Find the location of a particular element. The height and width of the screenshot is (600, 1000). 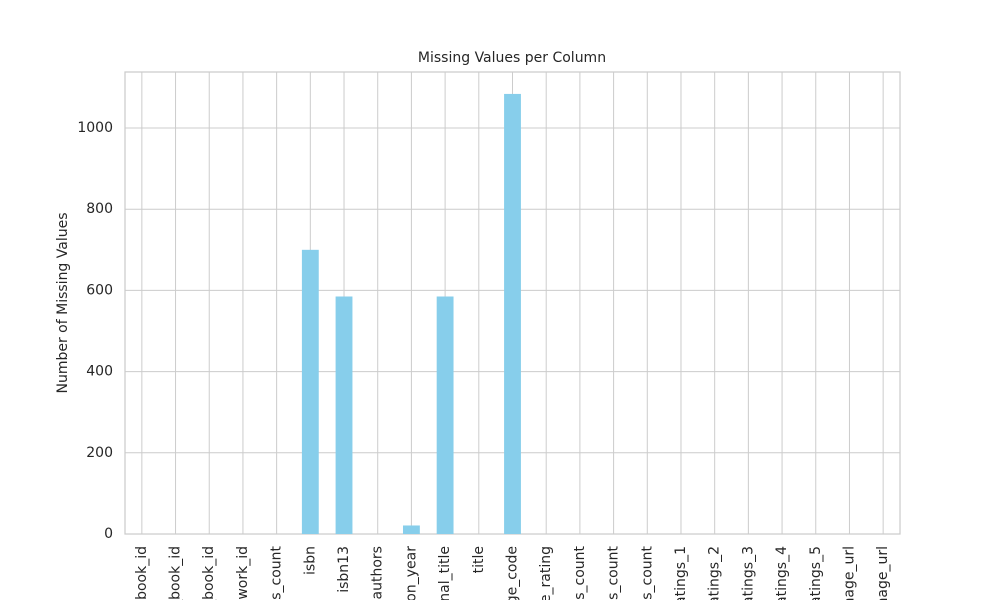

x-tick-label: work_ratings_count is located at coordinates (614, 573).